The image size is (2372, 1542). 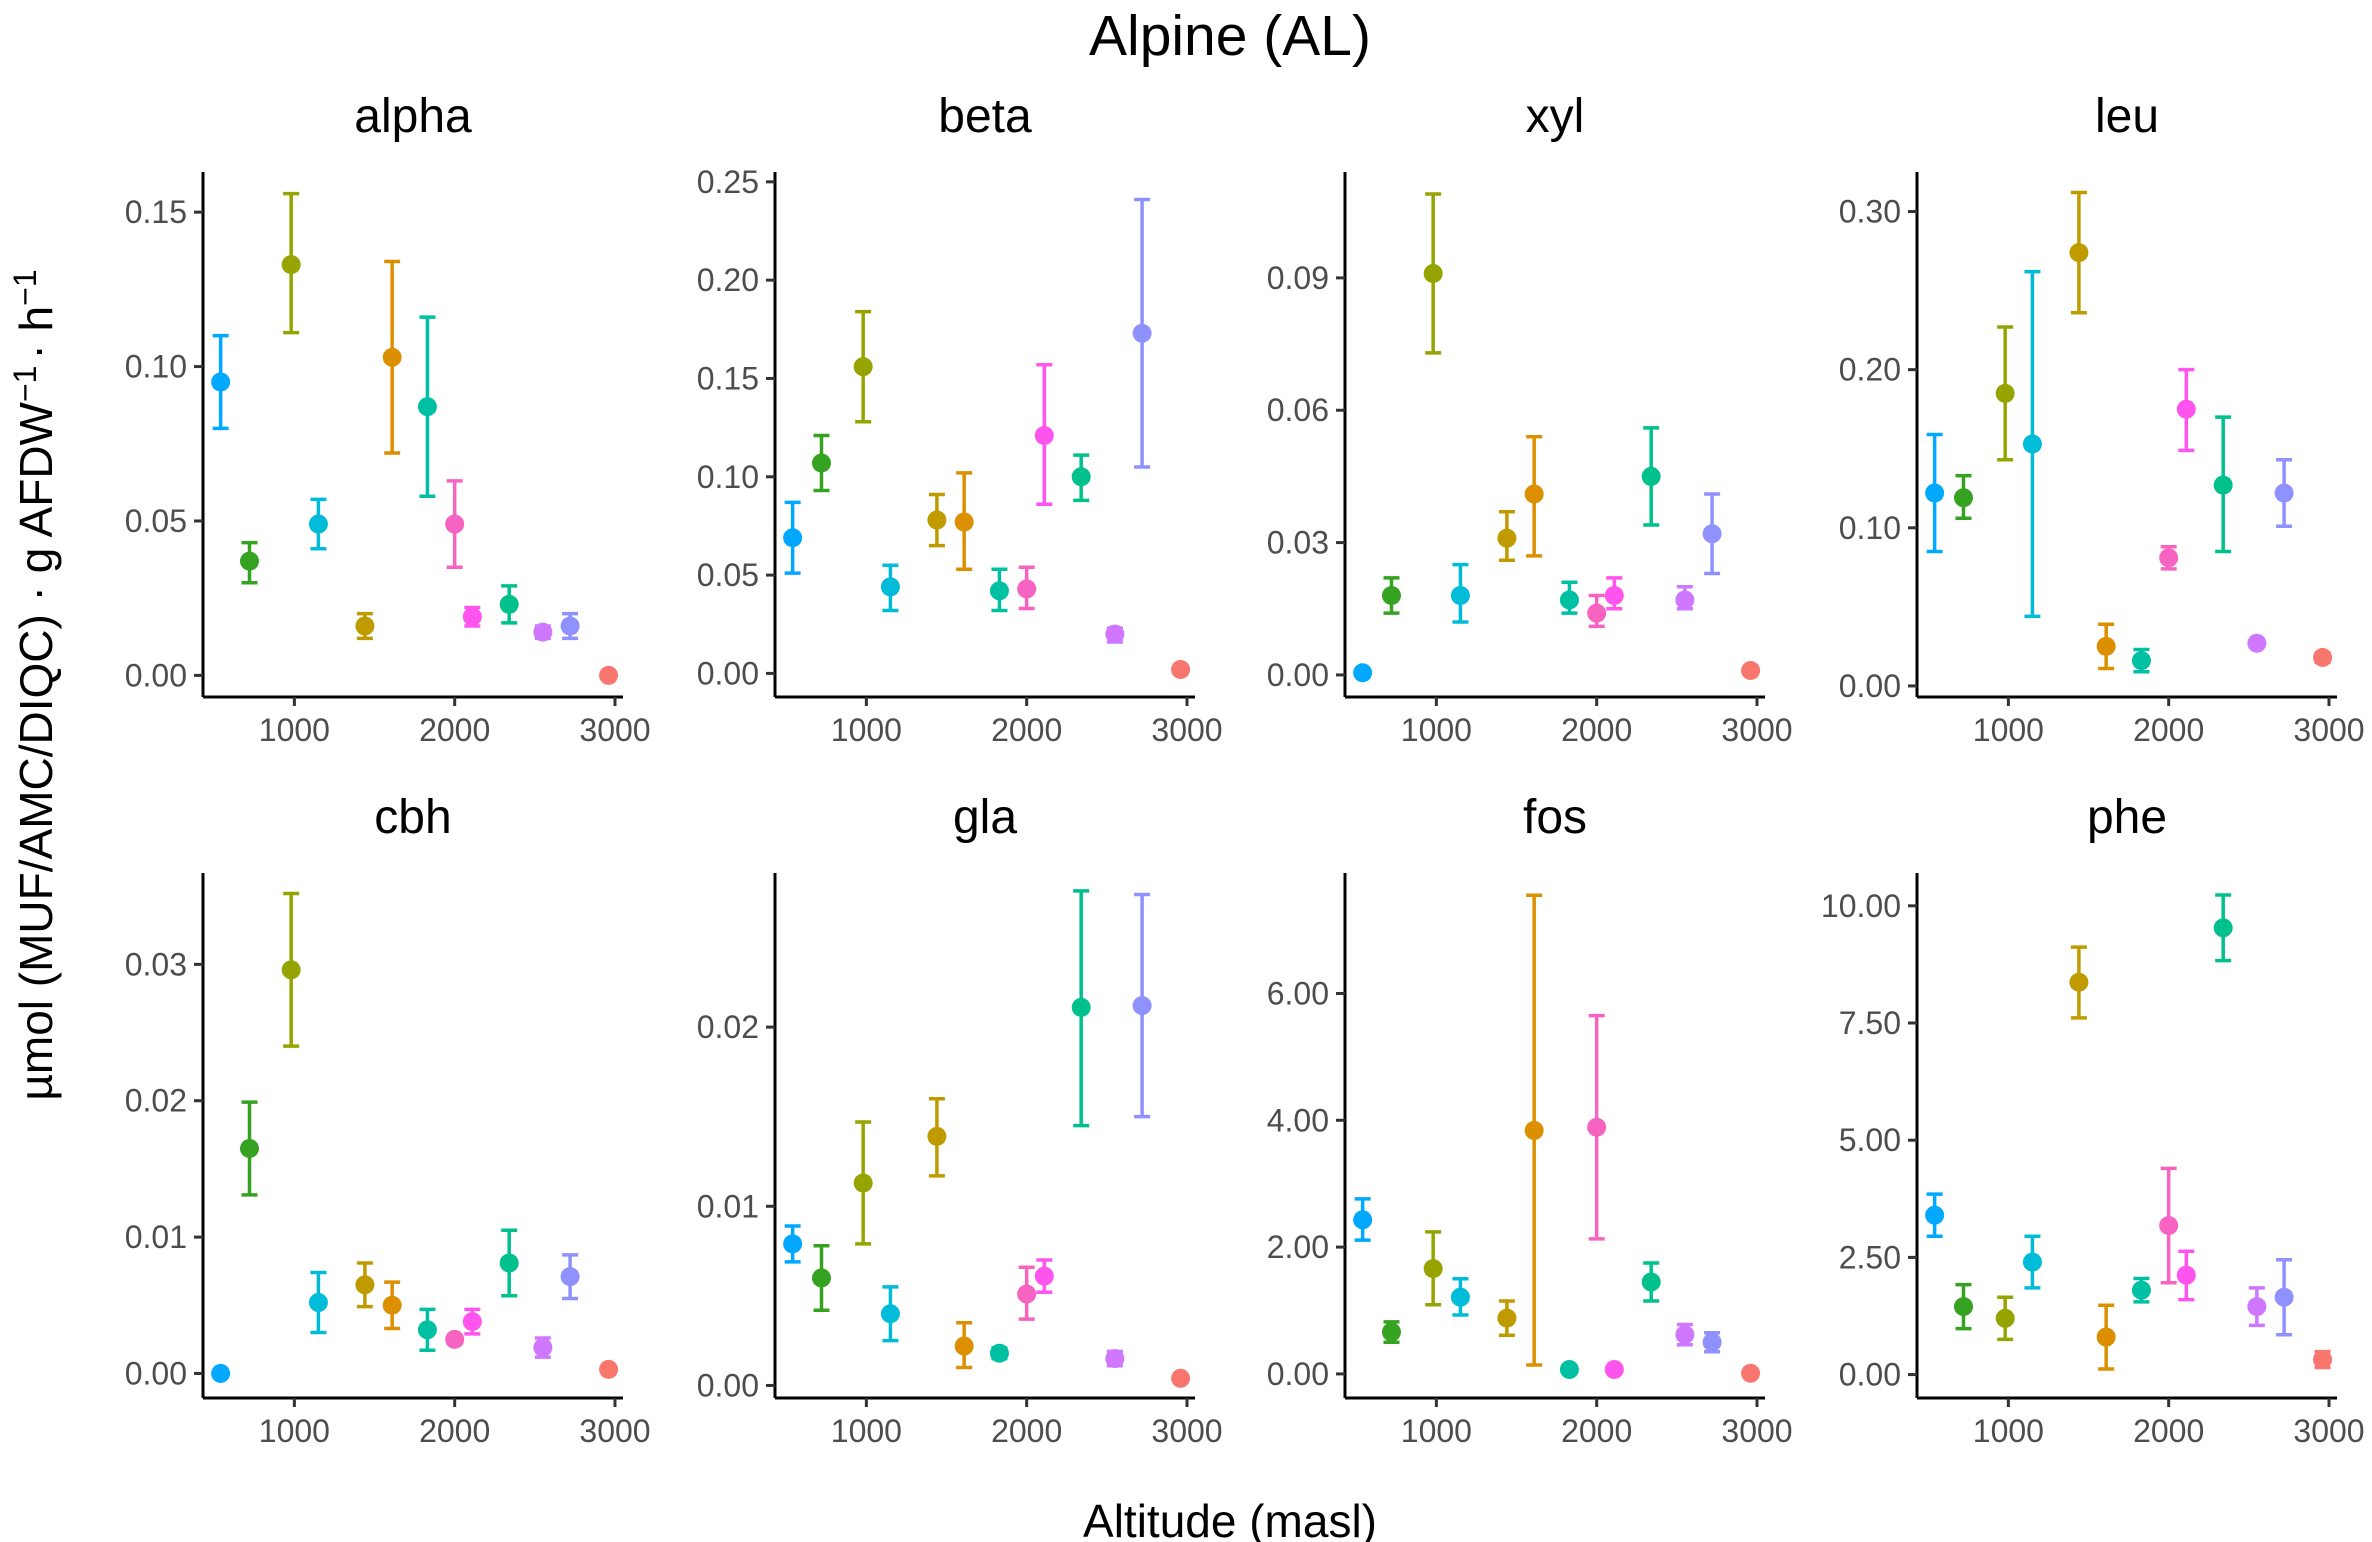 I want to click on y-tick-label: 0.01, so click(x=156, y=1237).